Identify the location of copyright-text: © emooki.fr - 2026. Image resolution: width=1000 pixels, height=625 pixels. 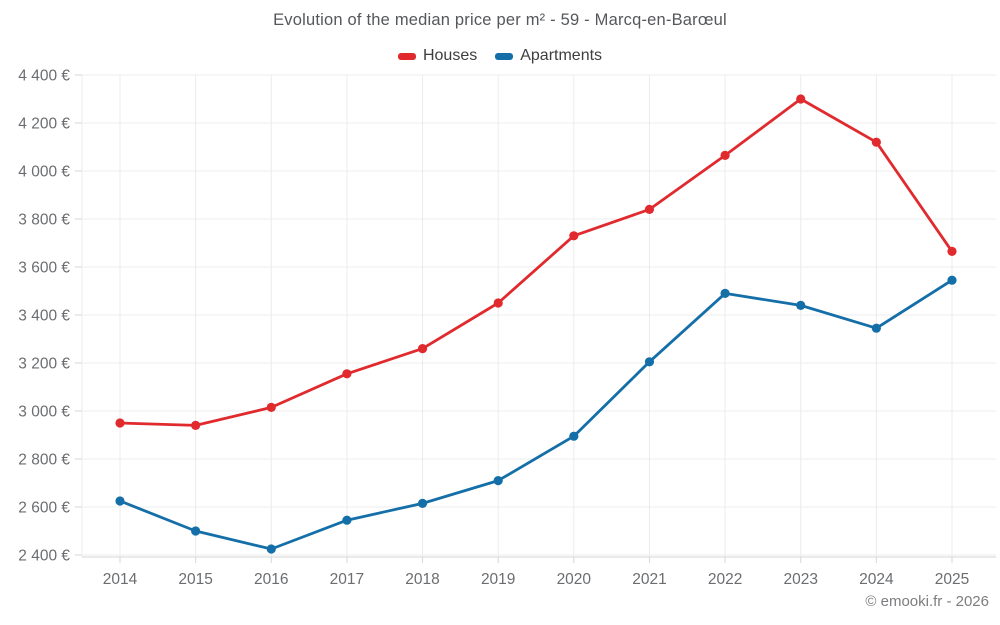
(927, 601).